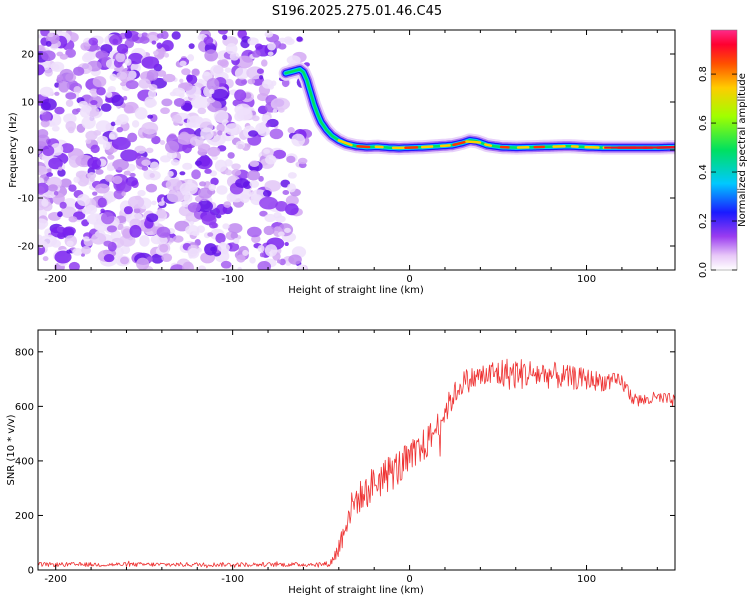 Image resolution: width=750 pixels, height=600 pixels. What do you see at coordinates (356, 590) in the screenshot?
I see `snr-x-axis-label: Height of straight line (km)` at bounding box center [356, 590].